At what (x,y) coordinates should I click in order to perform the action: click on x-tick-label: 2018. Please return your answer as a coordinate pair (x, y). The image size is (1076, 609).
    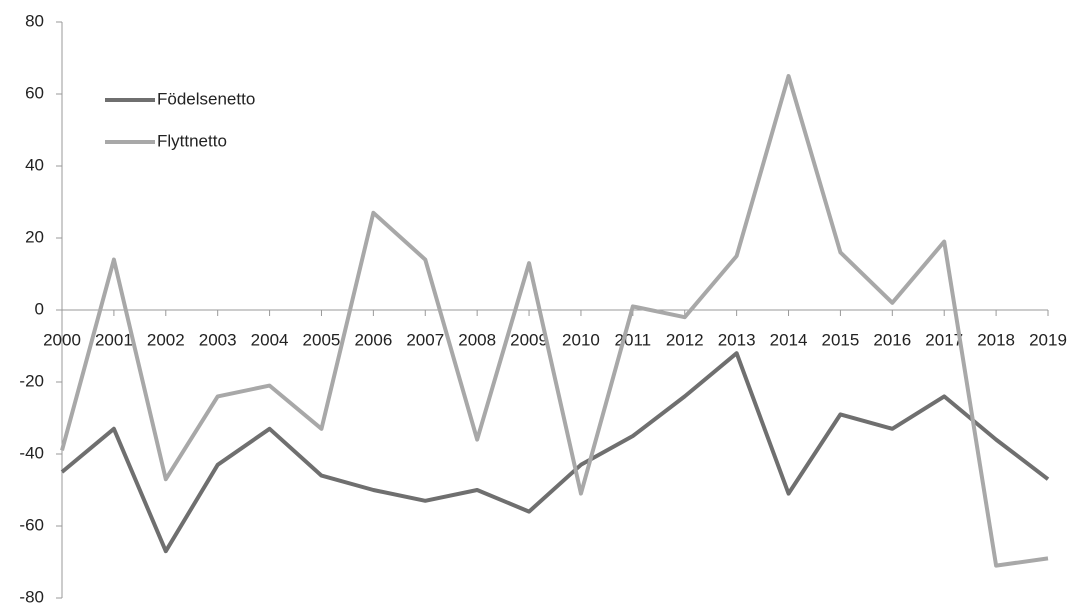
    Looking at the image, I should click on (996, 339).